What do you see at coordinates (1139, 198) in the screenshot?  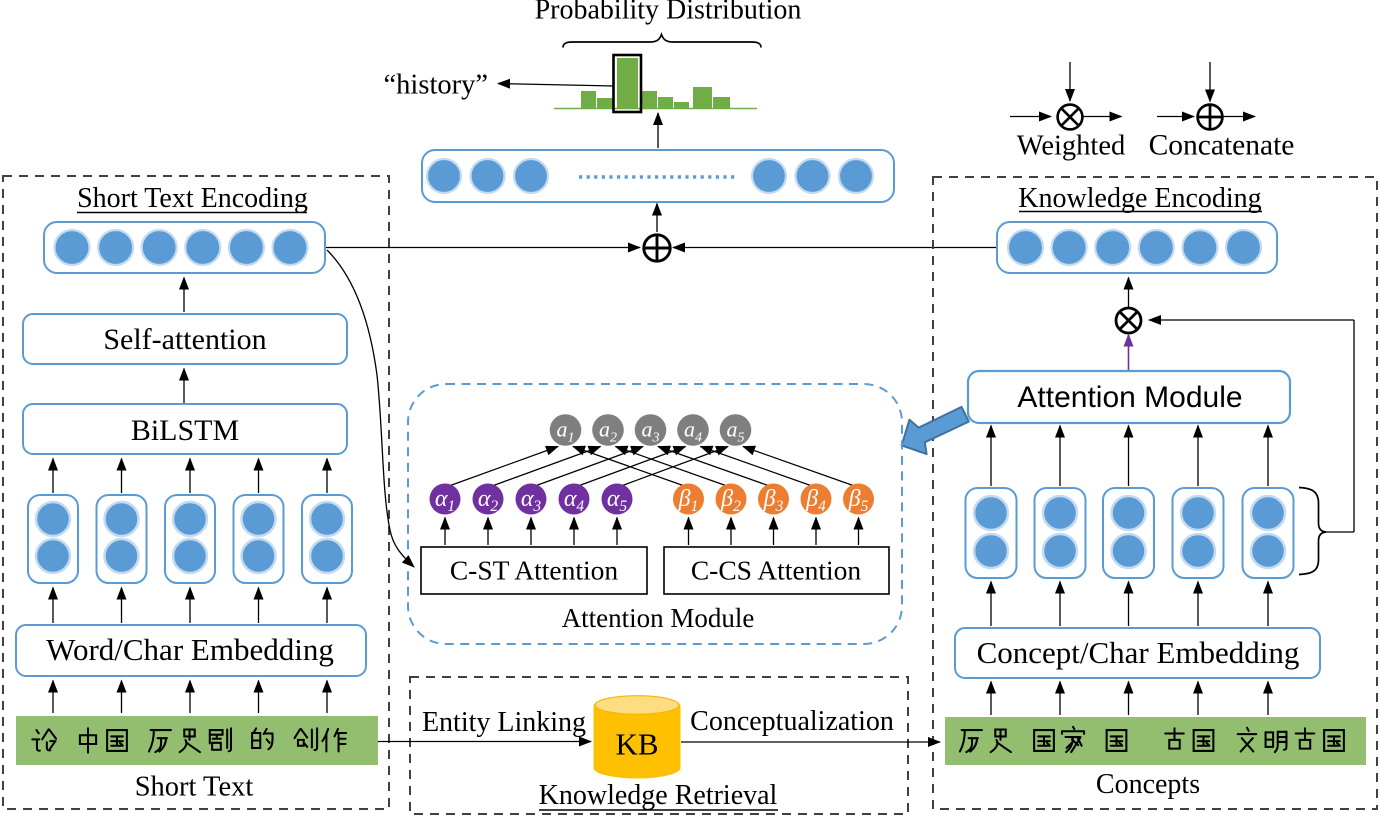 I see `svg-text: Knowledge Encoding` at bounding box center [1139, 198].